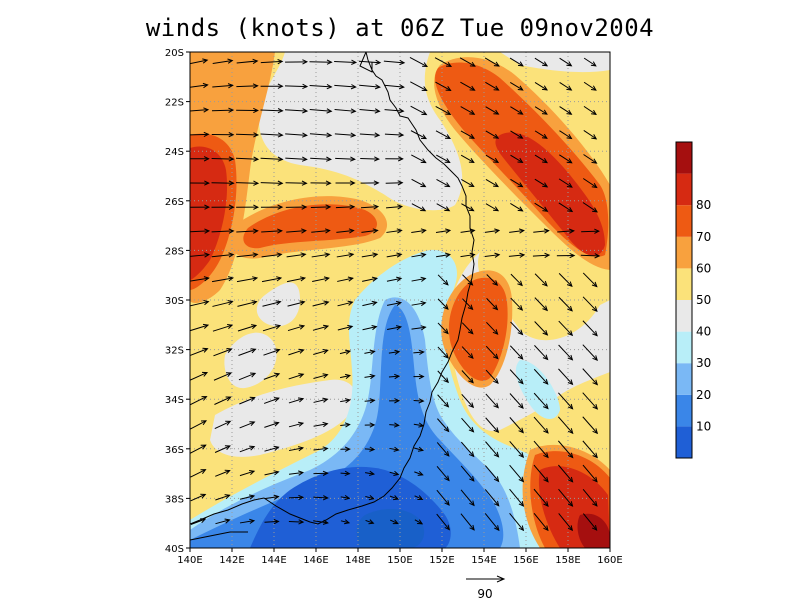 The width and height of the screenshot is (800, 600). I want to click on lat-tick-label: 22S, so click(174, 103).